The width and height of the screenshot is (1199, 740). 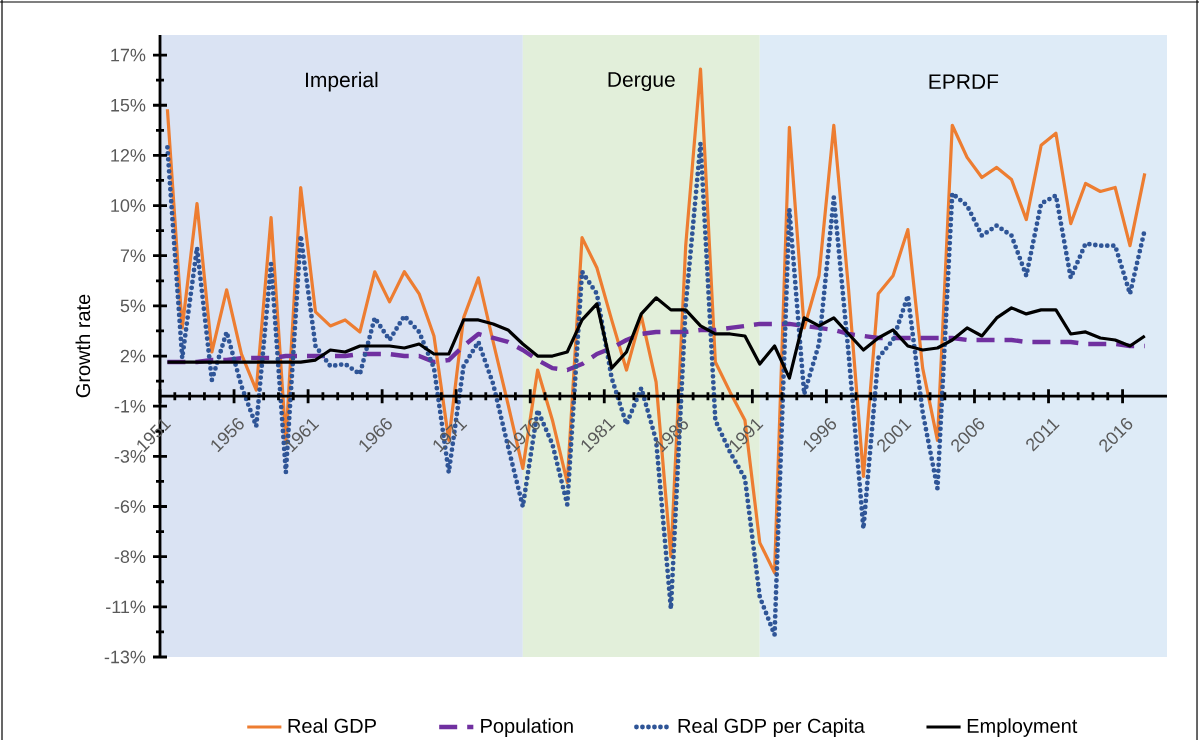 What do you see at coordinates (332, 725) in the screenshot?
I see `legend-label: Real GDP` at bounding box center [332, 725].